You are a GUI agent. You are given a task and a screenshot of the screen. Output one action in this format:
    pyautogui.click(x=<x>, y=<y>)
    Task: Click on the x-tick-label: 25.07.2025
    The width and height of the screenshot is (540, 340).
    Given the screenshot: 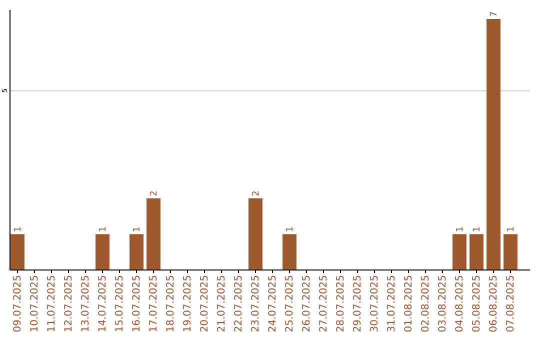 What is the action you would take?
    pyautogui.click(x=290, y=303)
    